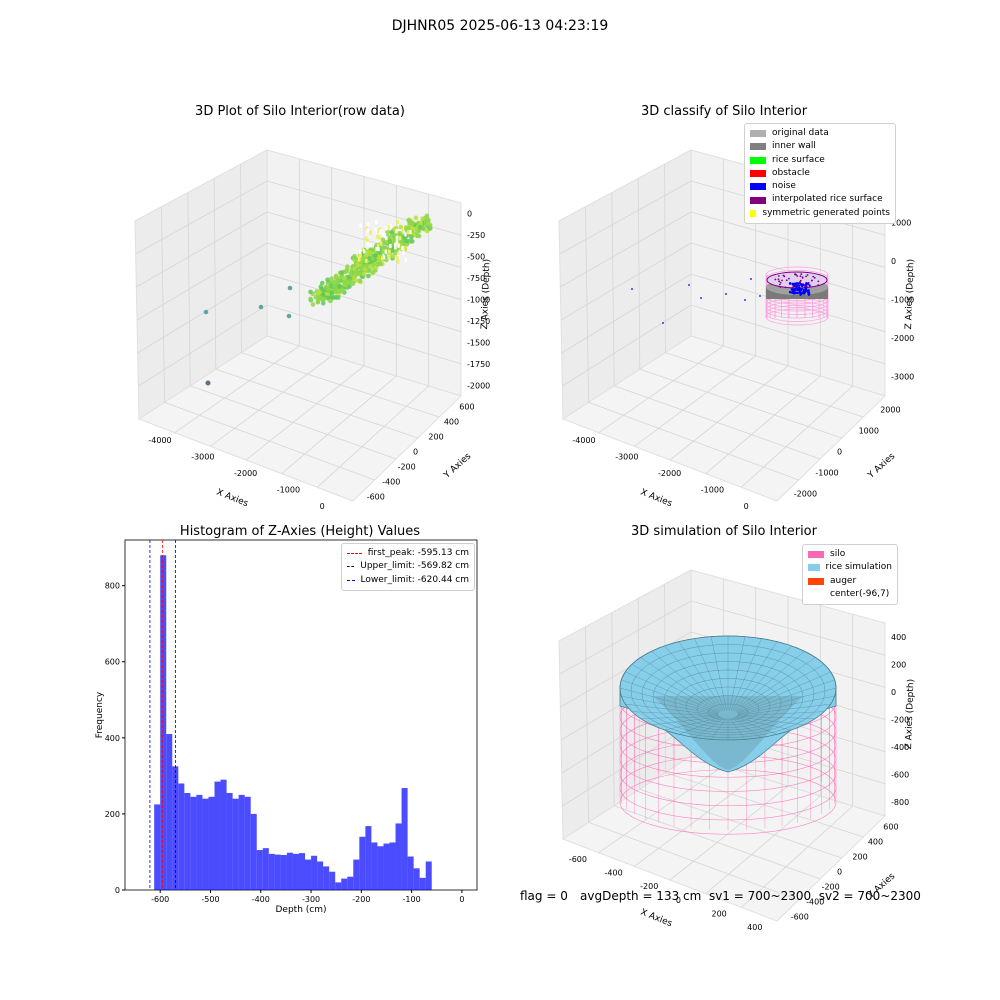 This screenshot has height=1000, width=1000. What do you see at coordinates (758, 173) in the screenshot?
I see `classify-legend-swatch` at bounding box center [758, 173].